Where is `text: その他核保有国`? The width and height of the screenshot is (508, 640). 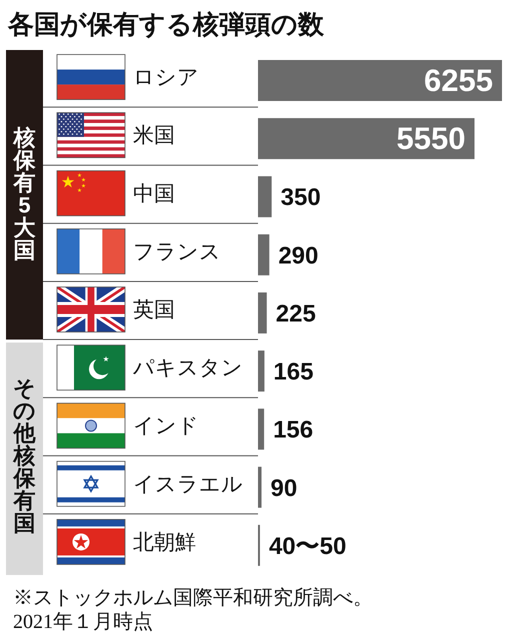
text: その他核保有国 is located at coordinates (24, 455).